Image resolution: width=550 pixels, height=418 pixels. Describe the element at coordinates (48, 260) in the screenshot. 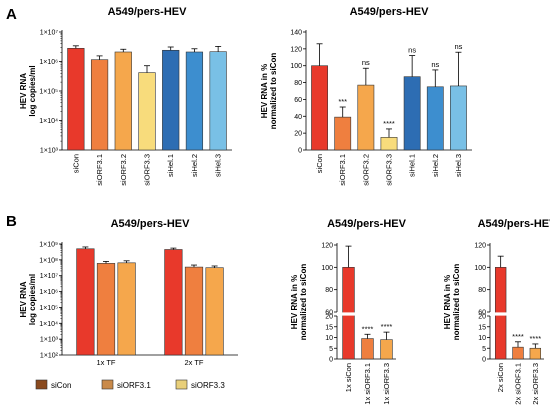

I see `y-tick-label-8: 1×10⁸` at that location.